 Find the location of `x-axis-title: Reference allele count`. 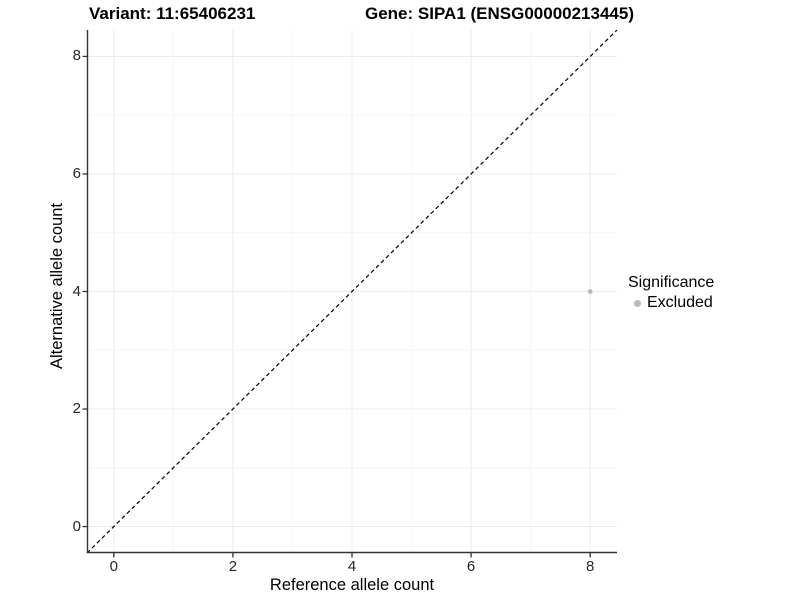

x-axis-title: Reference allele count is located at coordinates (352, 585).